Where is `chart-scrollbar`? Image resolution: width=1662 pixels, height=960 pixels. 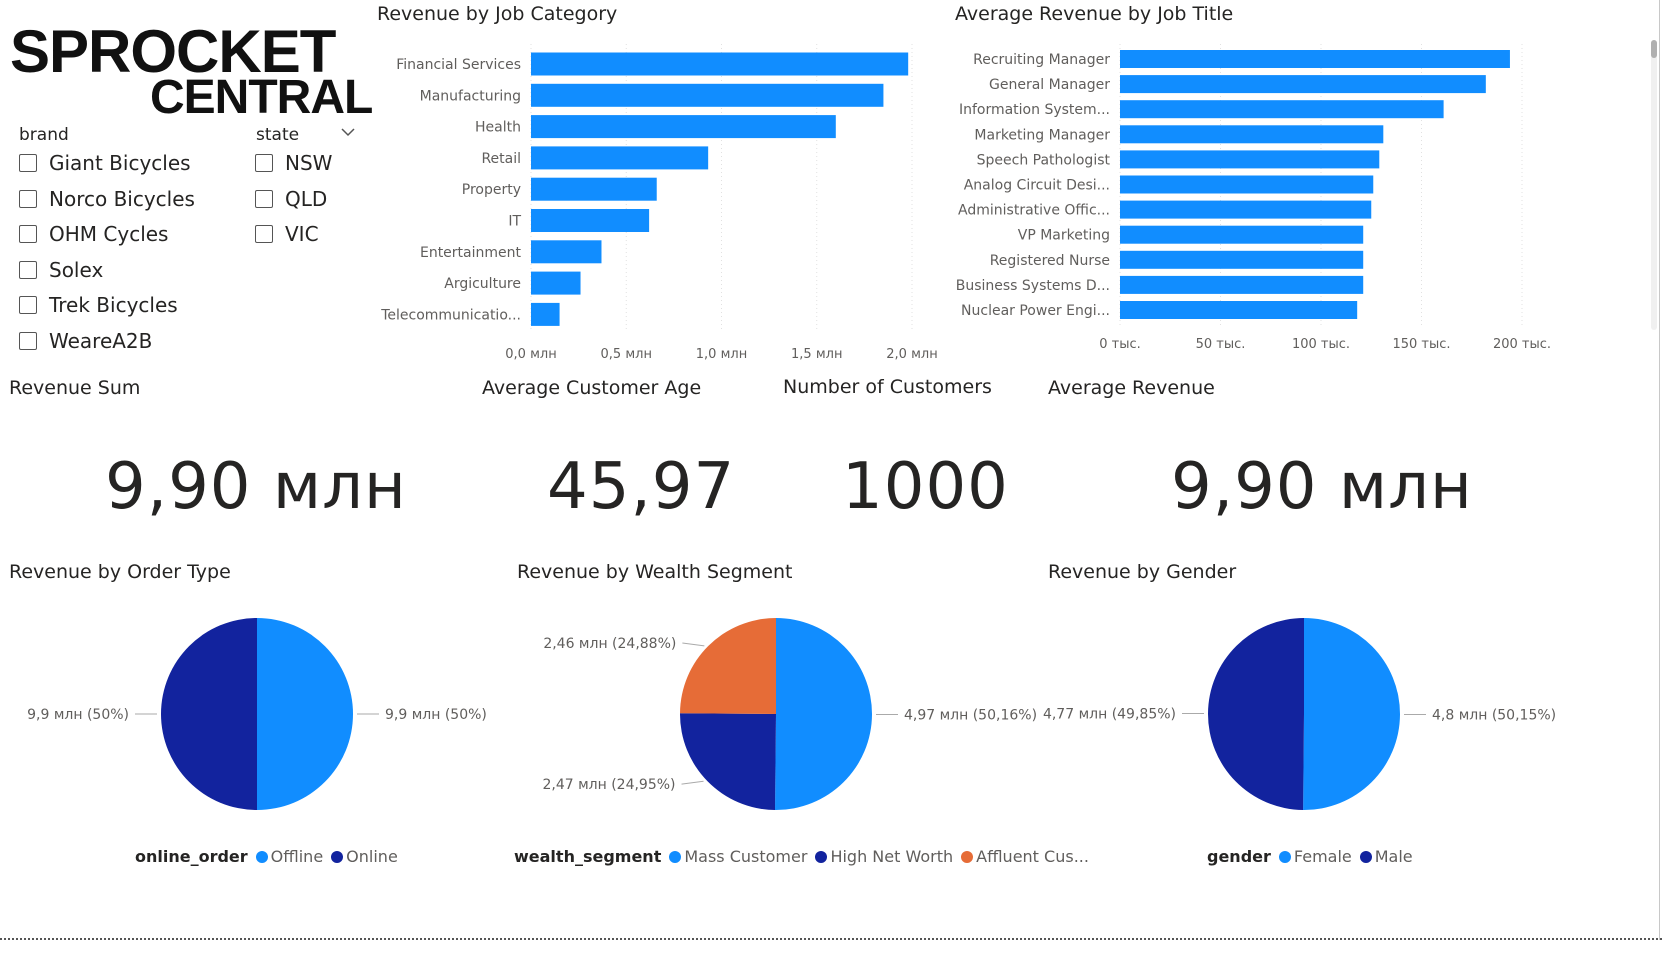
chart-scrollbar is located at coordinates (1654, 185).